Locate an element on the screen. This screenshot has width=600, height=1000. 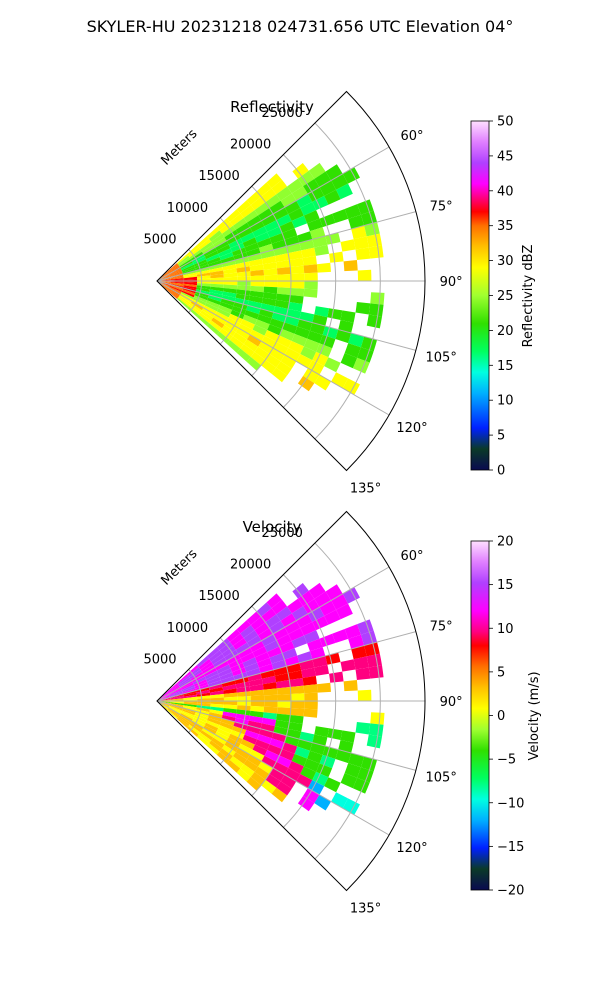
azimuth-tick-label: 135° is located at coordinates (365, 909).